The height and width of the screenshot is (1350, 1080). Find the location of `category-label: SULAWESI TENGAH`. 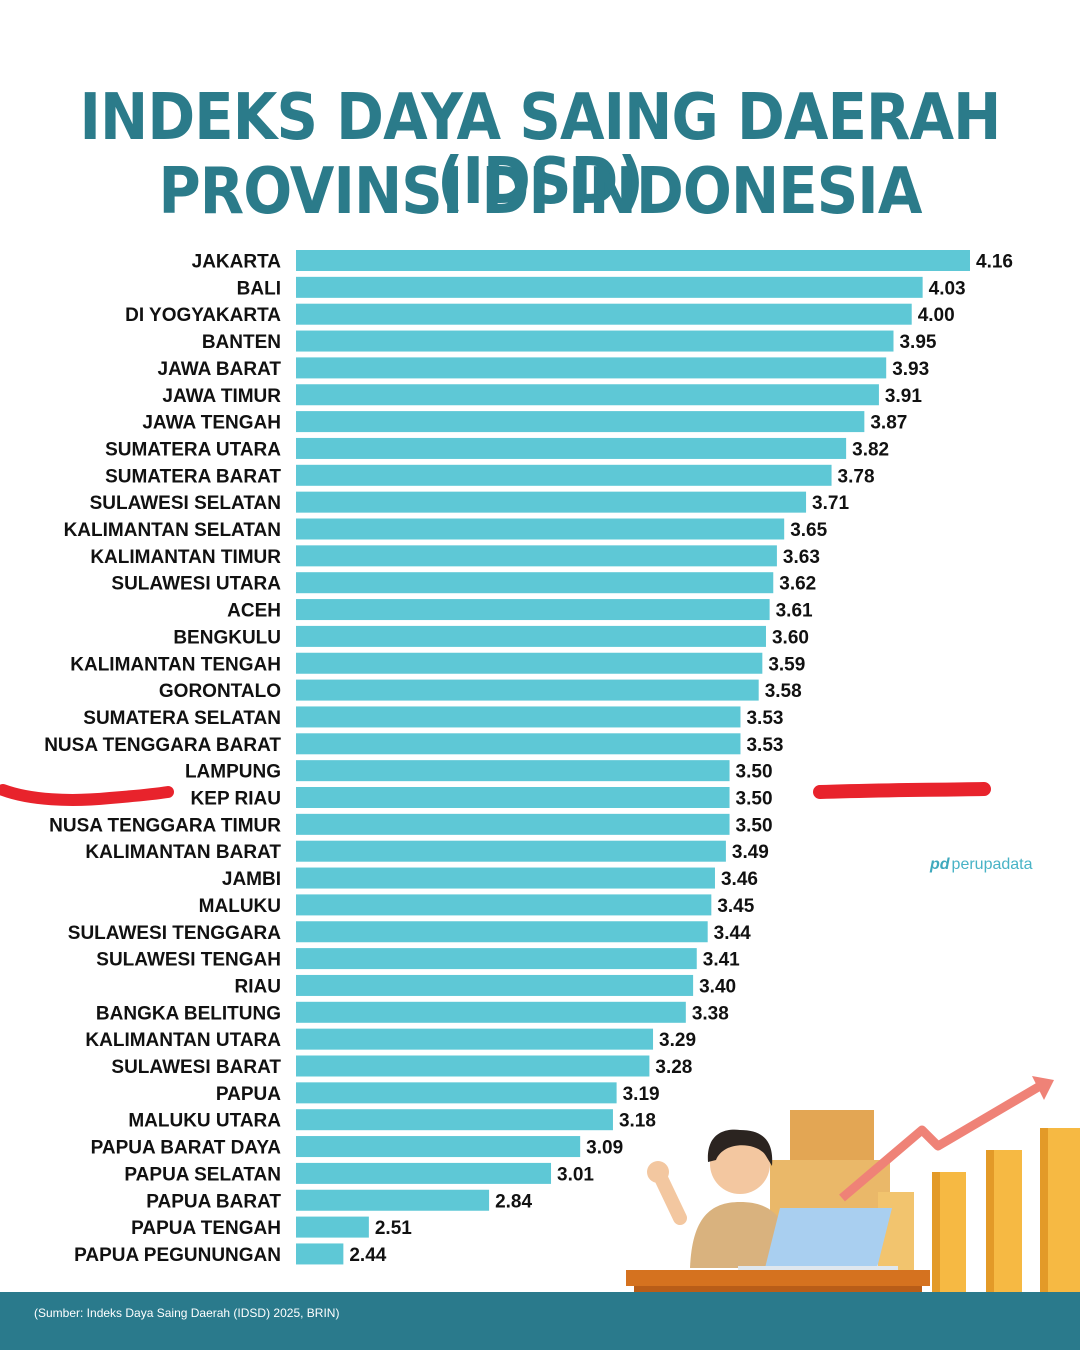

category-label: SULAWESI TENGAH is located at coordinates (188, 960).